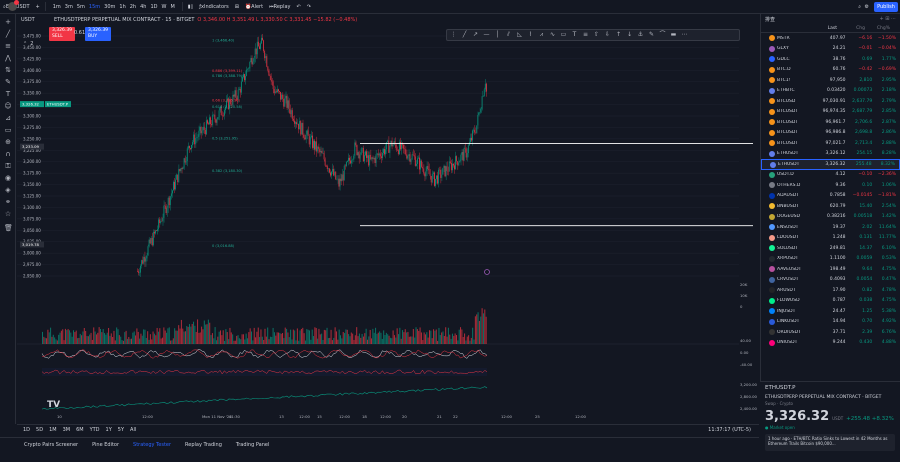 Image resolution: width=900 pixels, height=462 pixels. I want to click on watchlist-row: ETHUSDT 3,326.12 254.15 8.28%, so click(830, 154).